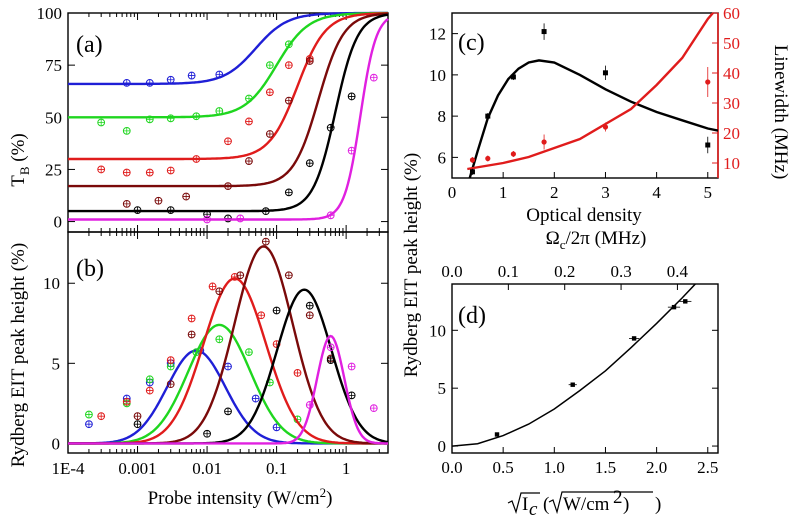 This screenshot has height=522, width=789. What do you see at coordinates (584, 215) in the screenshot?
I see `x-axis-label-c: Optical density` at bounding box center [584, 215].